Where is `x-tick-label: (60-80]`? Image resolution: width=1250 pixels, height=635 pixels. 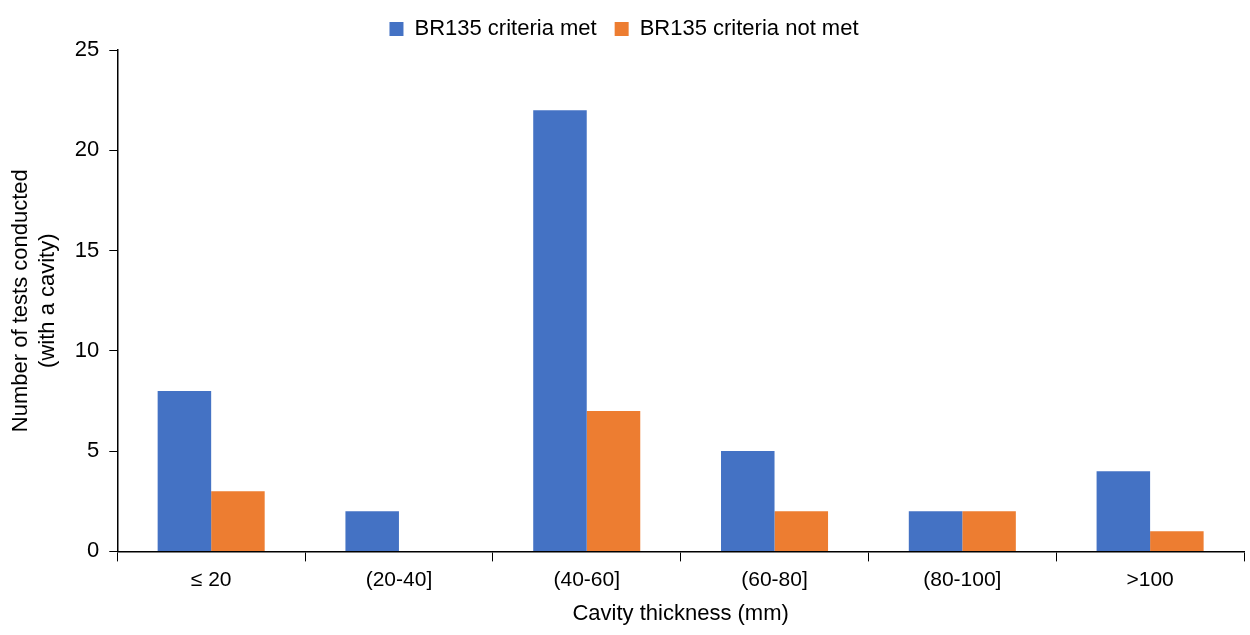 x-tick-label: (60-80] is located at coordinates (774, 578).